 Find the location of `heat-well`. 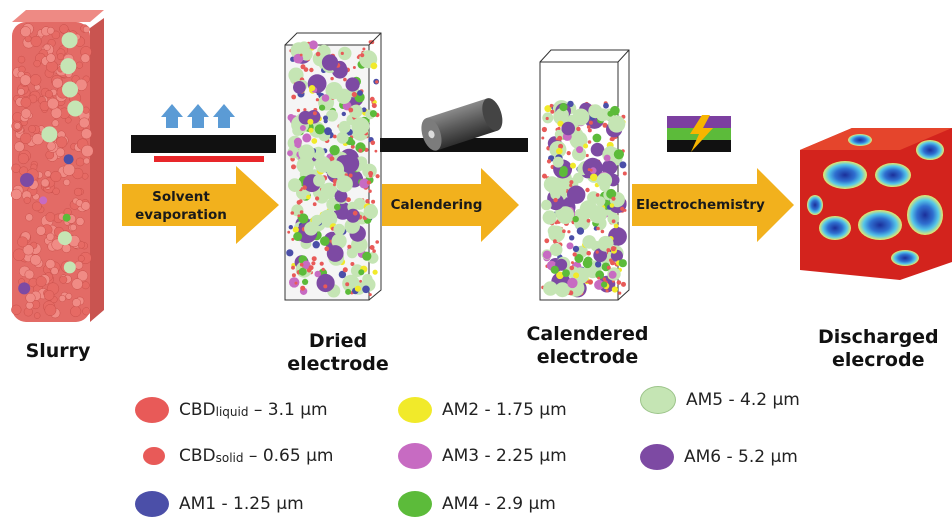

heat-well is located at coordinates (925, 215).